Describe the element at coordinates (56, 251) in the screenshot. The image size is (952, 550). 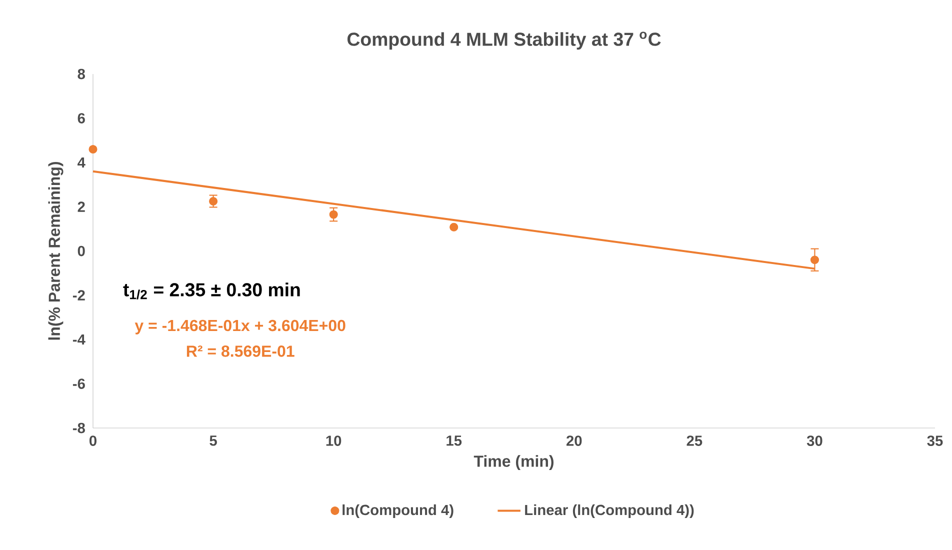
I see `y-axis-title: ln(% Parent Remaining)` at that location.